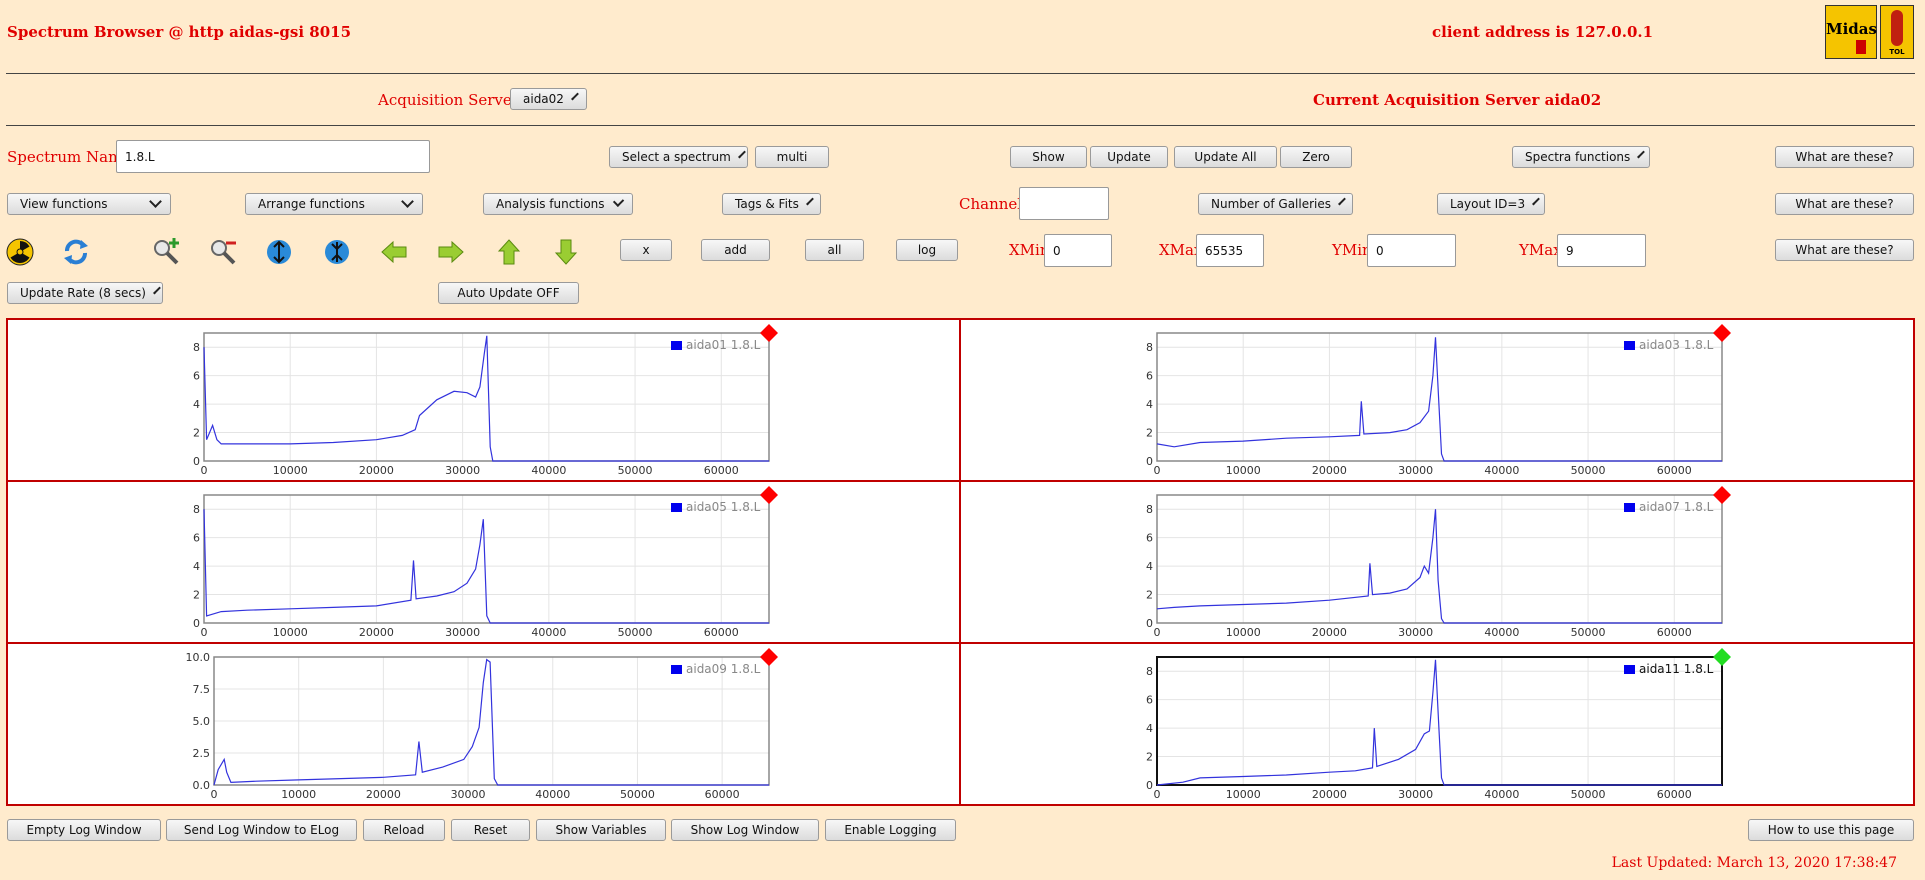  I want to click on last-updated: Last Updated: March 13, 2020 17:38:47, so click(1754, 863).